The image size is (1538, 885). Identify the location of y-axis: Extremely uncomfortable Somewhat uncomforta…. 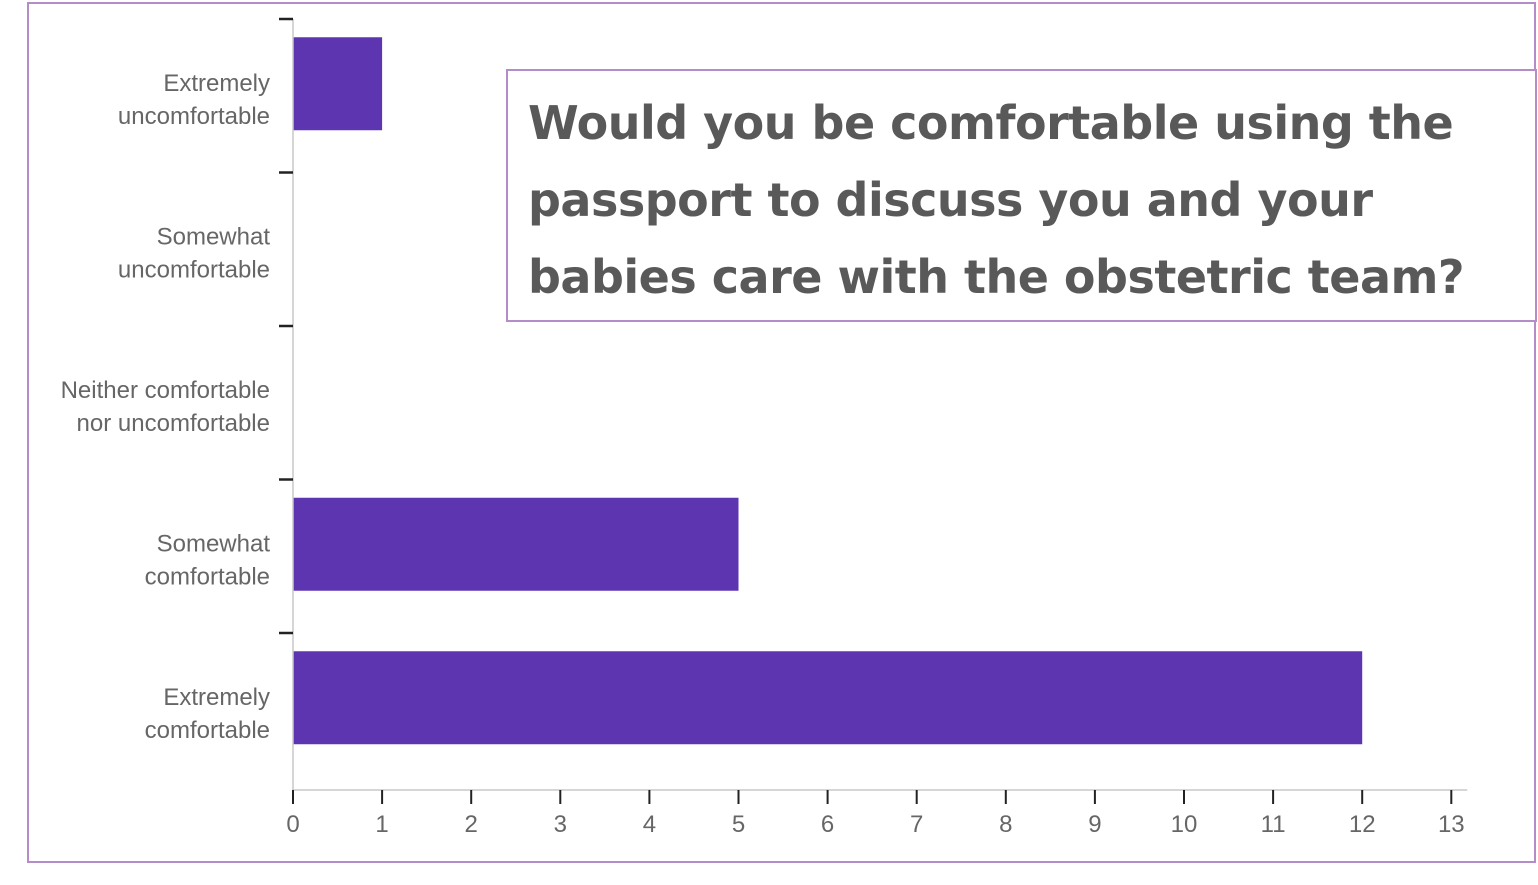
(177, 403).